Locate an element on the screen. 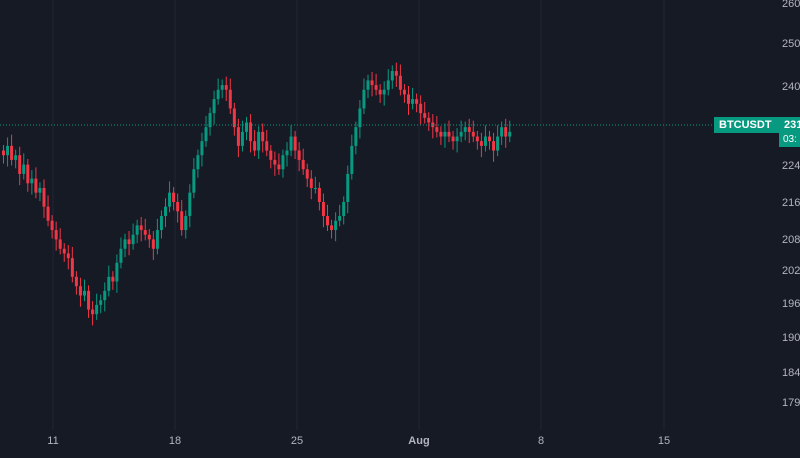 Image resolution: width=800 pixels, height=458 pixels. price-tick-label: 184 is located at coordinates (791, 373).